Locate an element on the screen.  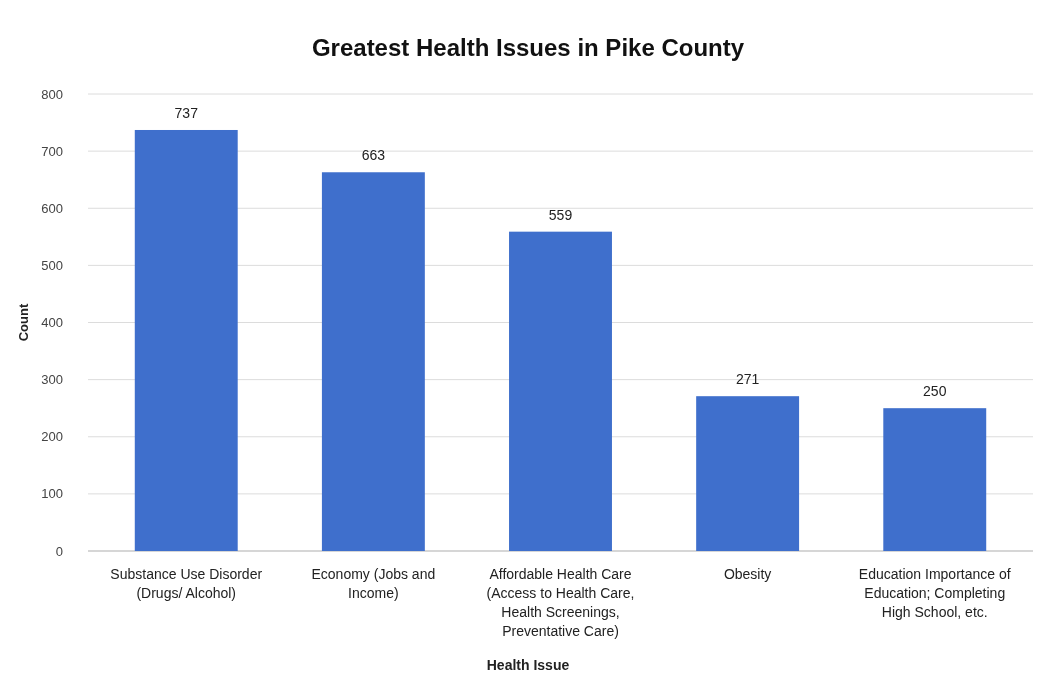
y-tick-label: 200 is located at coordinates (52, 437).